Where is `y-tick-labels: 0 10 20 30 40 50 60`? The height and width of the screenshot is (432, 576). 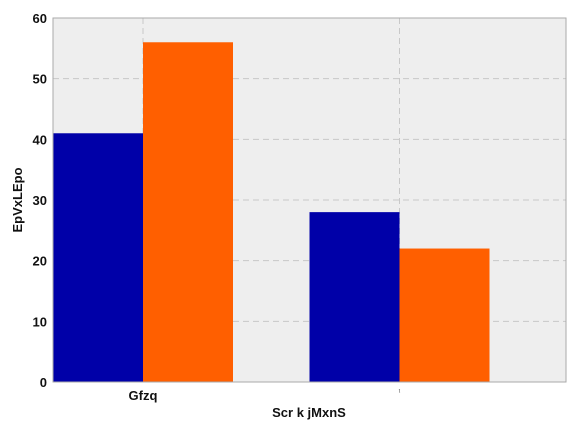
y-tick-labels: 0 10 20 30 40 50 60 is located at coordinates (40, 200).